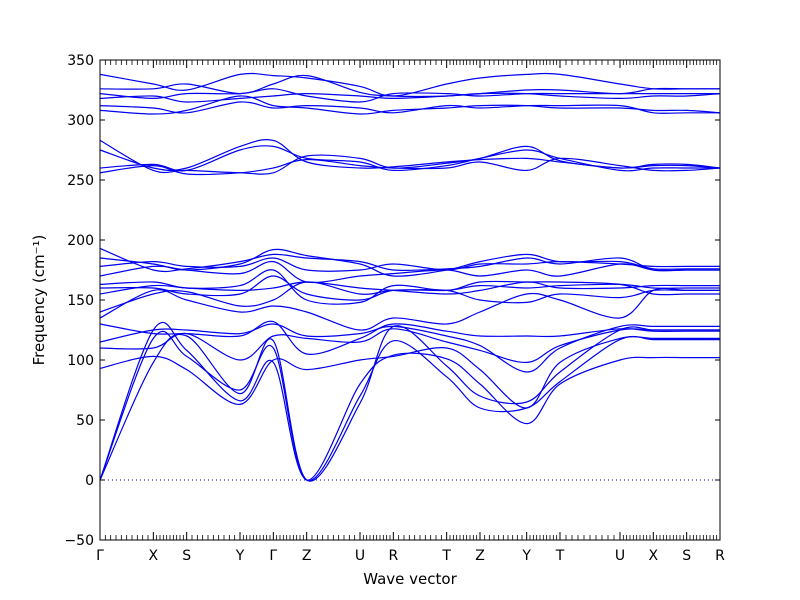 The width and height of the screenshot is (800, 600). I want to click on y-tick-label: 50, so click(85, 421).